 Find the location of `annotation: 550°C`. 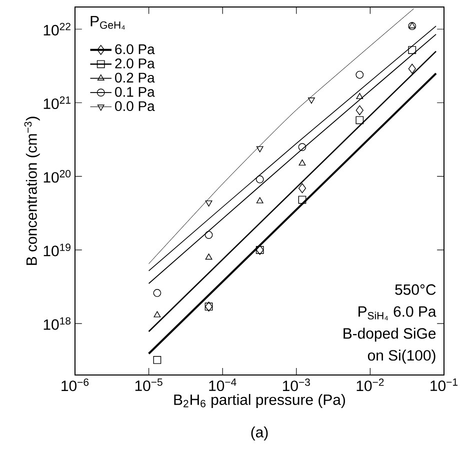

annotation: 550°C is located at coordinates (415, 289).